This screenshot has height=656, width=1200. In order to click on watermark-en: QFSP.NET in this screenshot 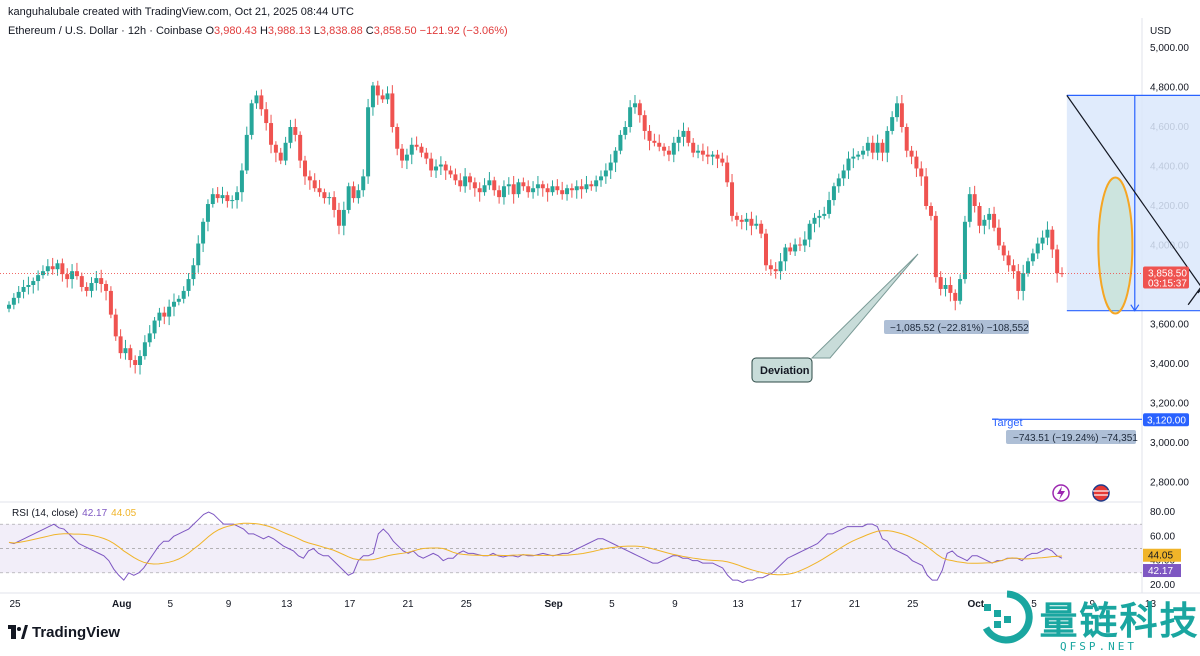, I will do `click(1098, 646)`.